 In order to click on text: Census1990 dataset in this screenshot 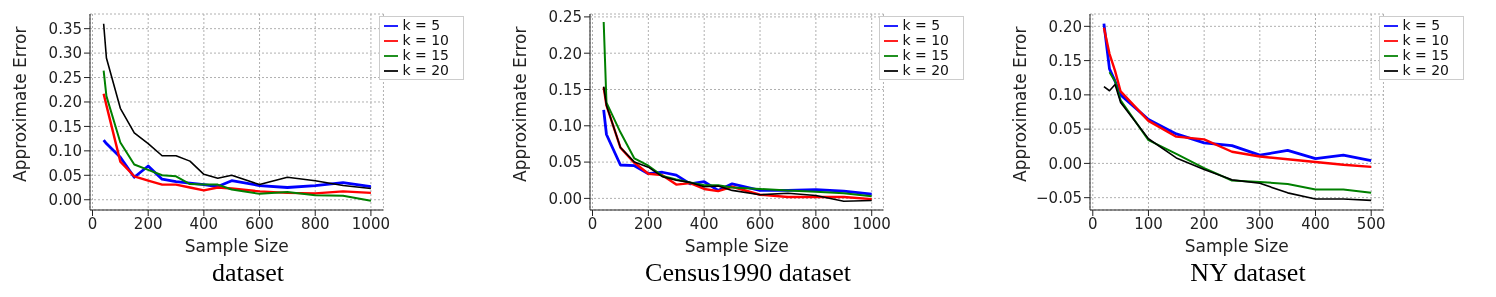, I will do `click(748, 273)`.